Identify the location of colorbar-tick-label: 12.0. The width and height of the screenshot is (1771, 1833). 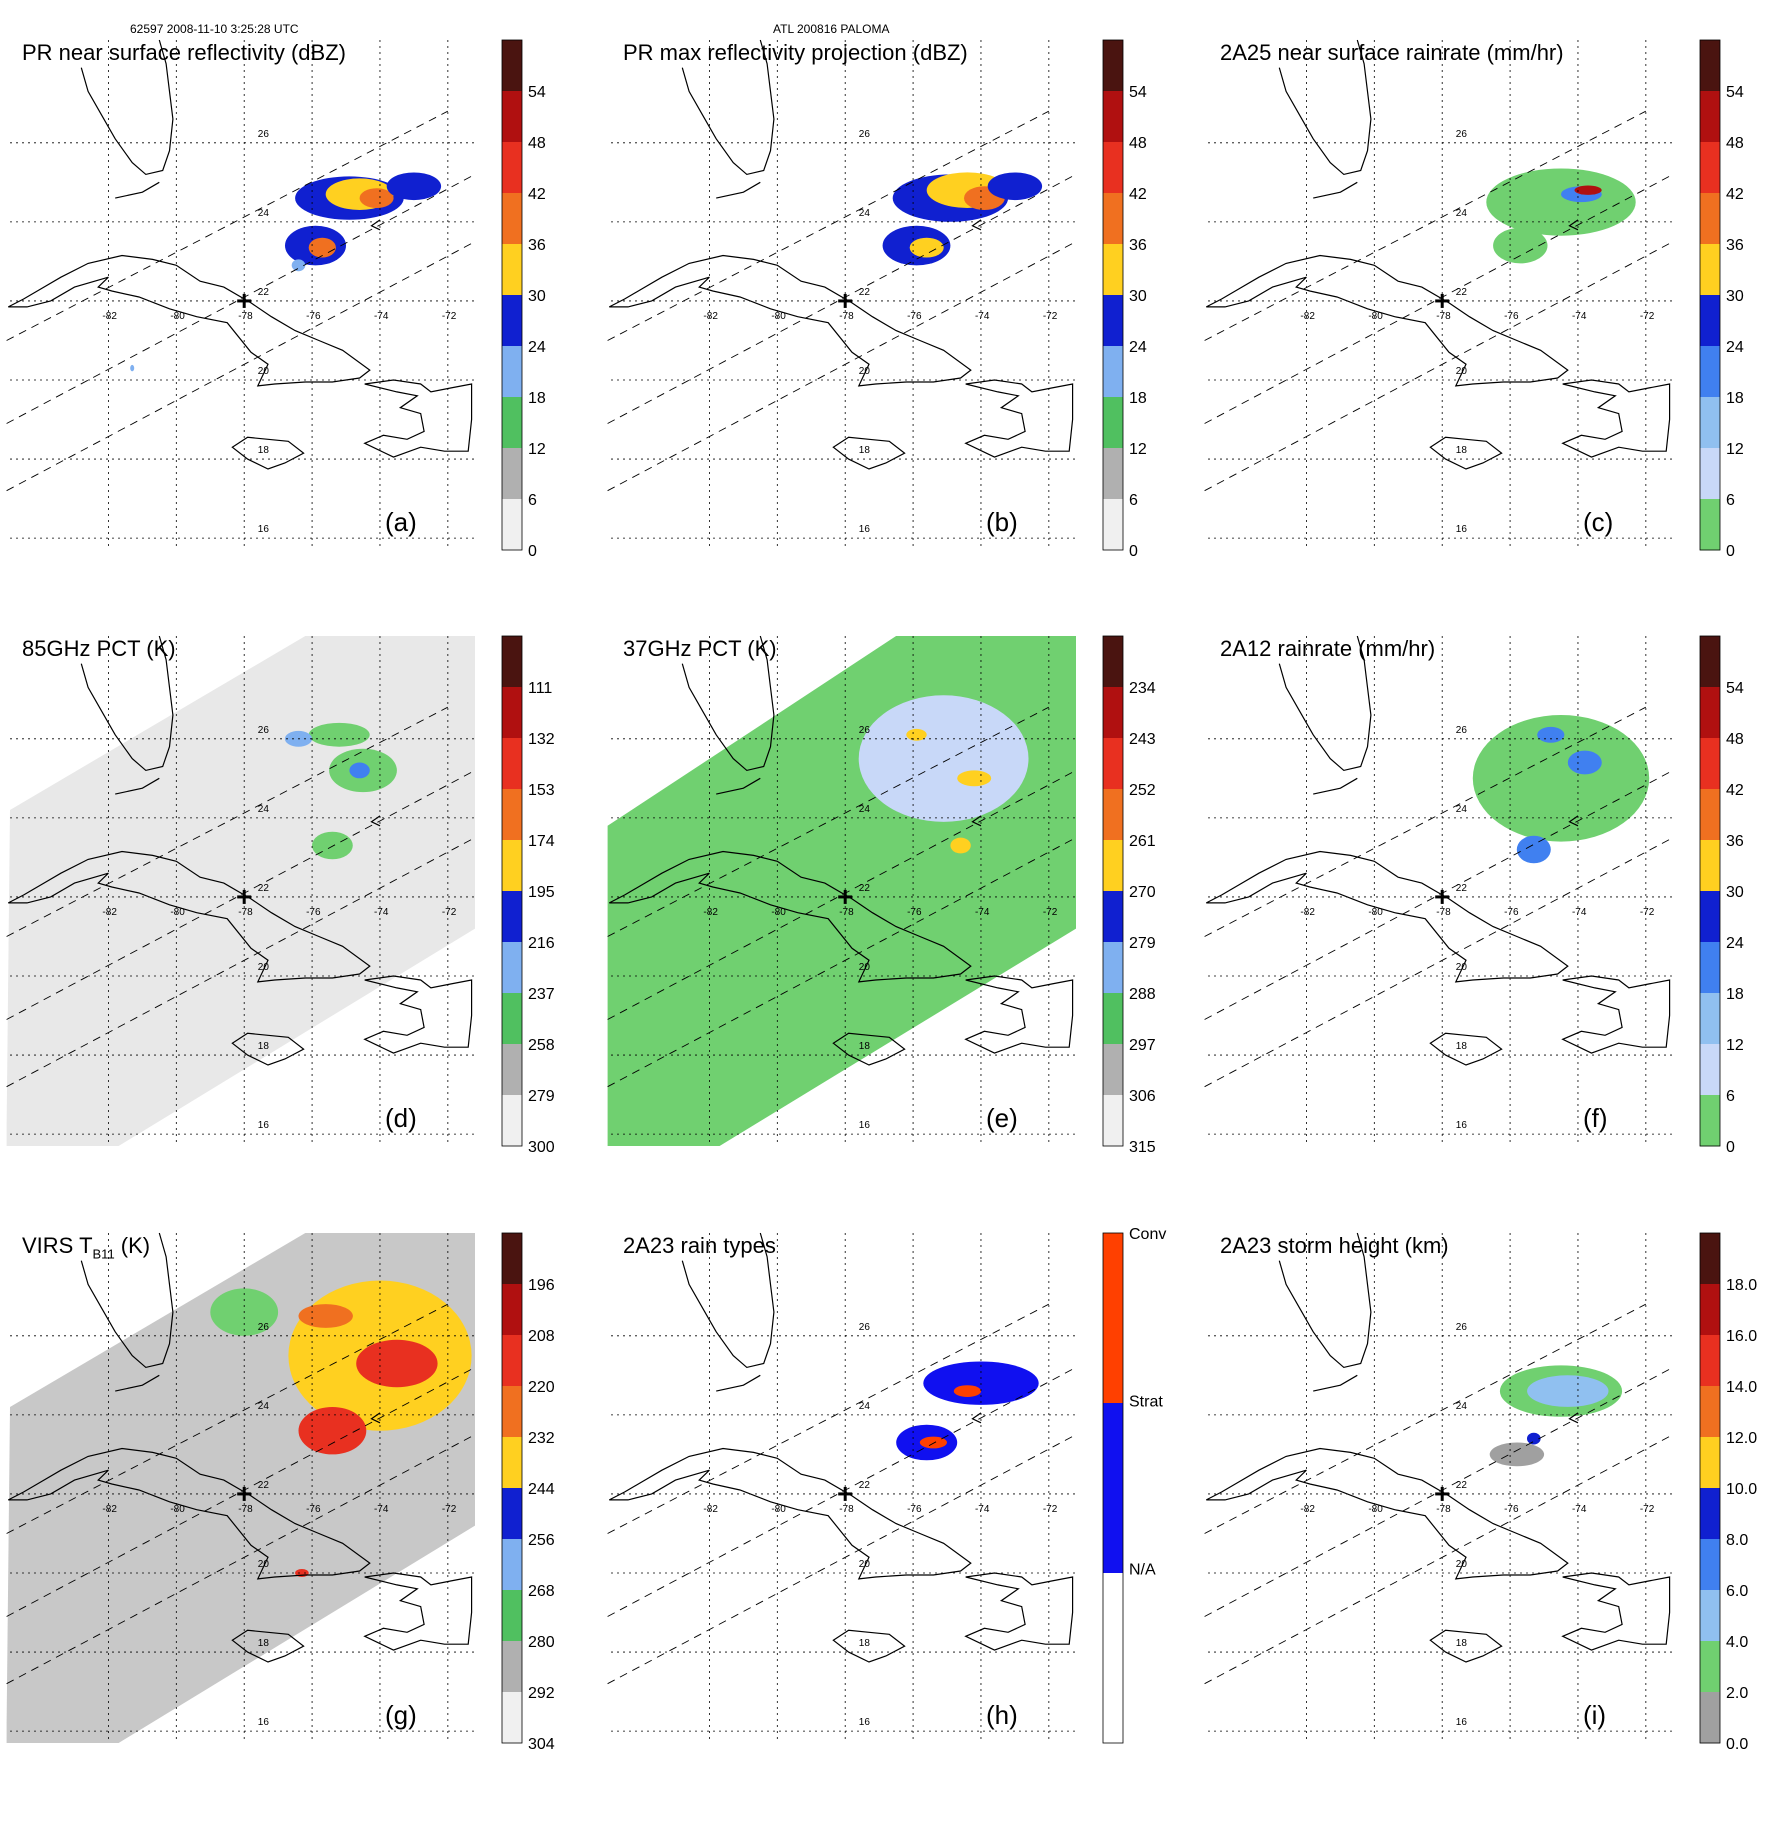
(1741, 1438).